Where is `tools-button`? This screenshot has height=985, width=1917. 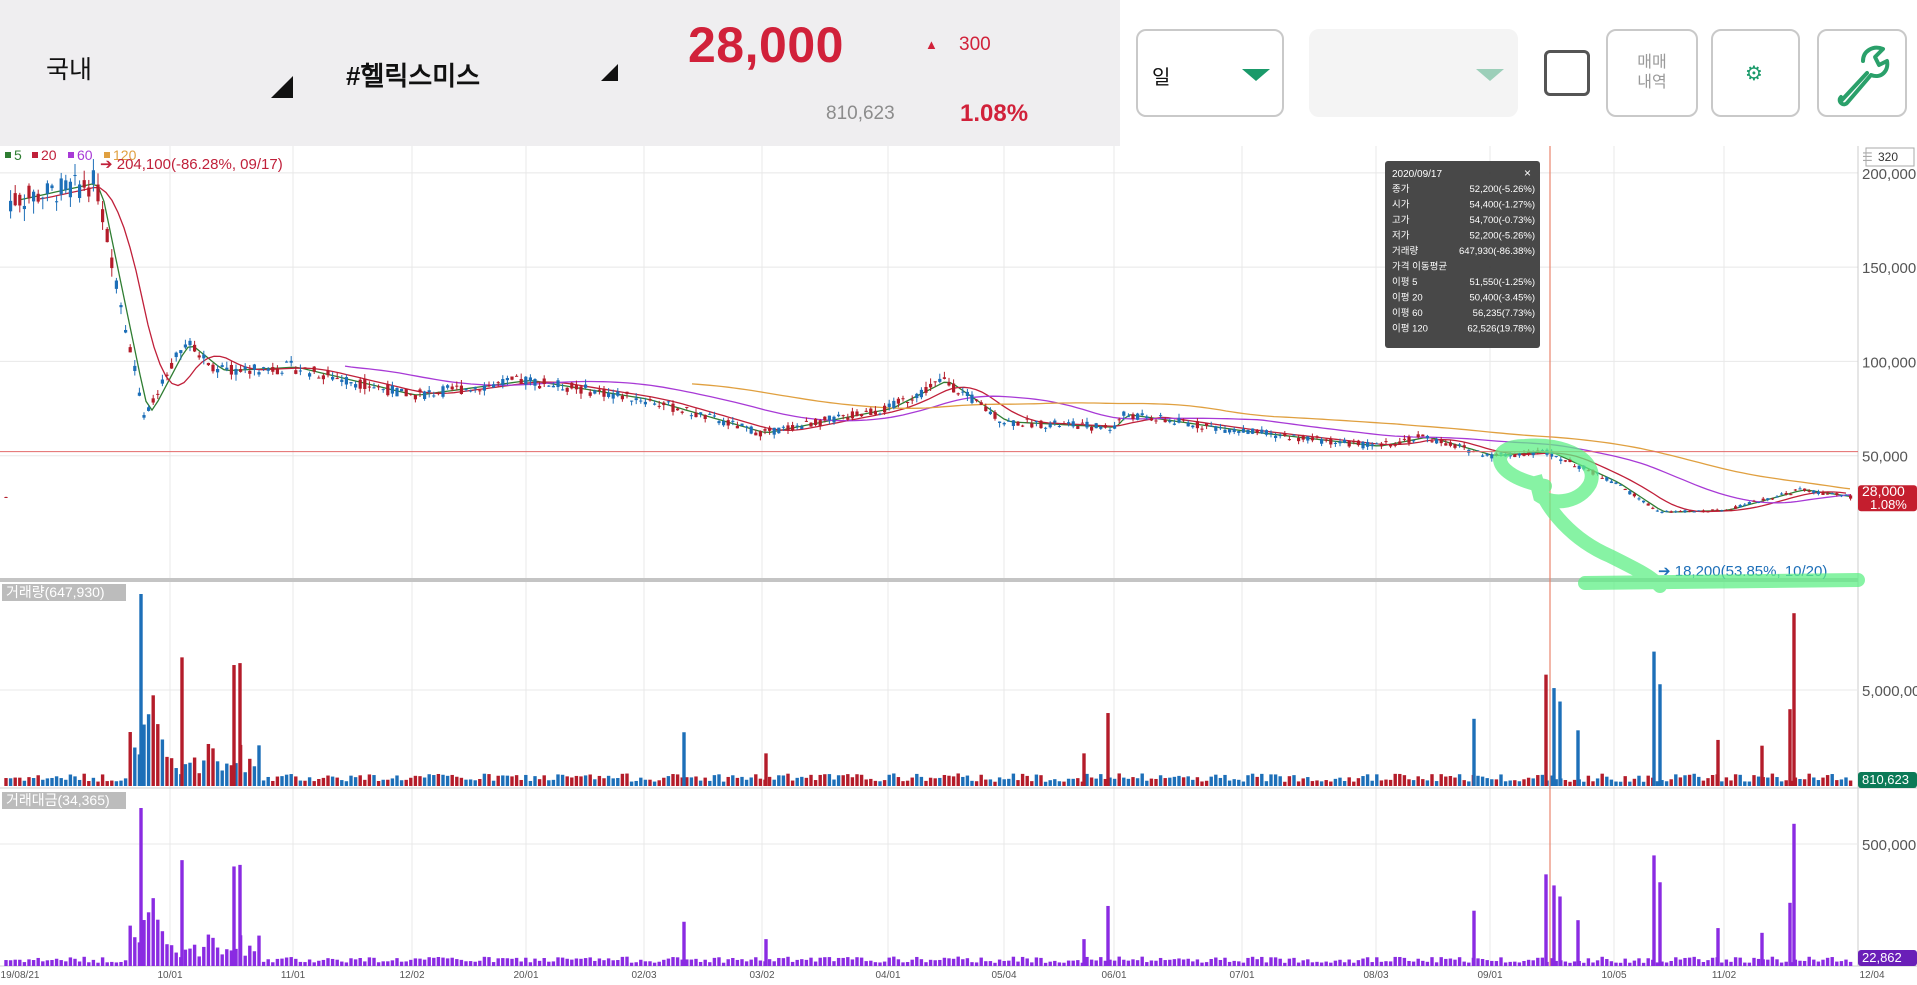 tools-button is located at coordinates (1862, 73).